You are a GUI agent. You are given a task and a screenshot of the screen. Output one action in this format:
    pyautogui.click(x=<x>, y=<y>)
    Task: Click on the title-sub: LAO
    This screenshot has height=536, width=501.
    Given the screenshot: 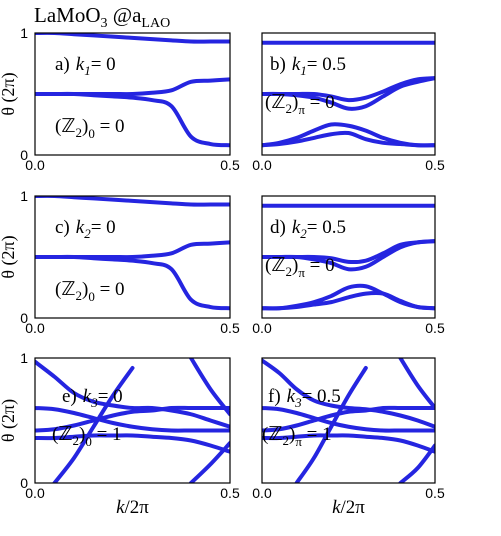 What is the action you would take?
    pyautogui.click(x=155, y=23)
    